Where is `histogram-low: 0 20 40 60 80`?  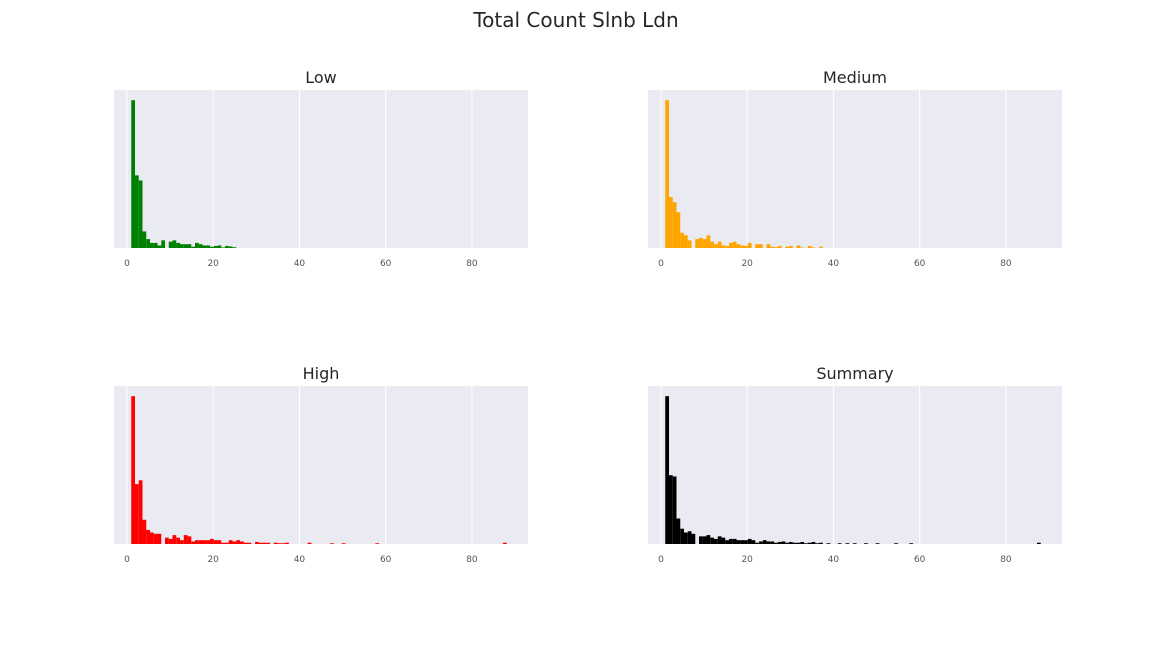
histogram-low: 0 20 40 60 80 is located at coordinates (321, 179).